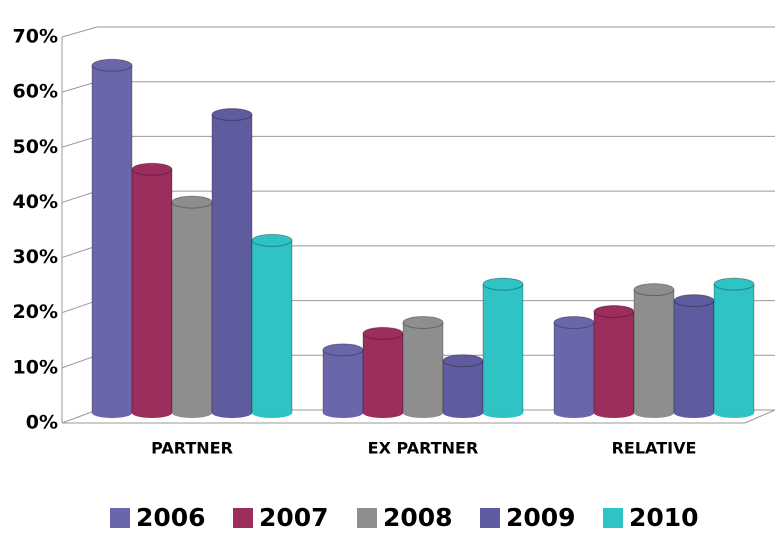 This screenshot has height=534, width=777. Describe the element at coordinates (42, 423) in the screenshot. I see `y-tick-label: 0%` at that location.